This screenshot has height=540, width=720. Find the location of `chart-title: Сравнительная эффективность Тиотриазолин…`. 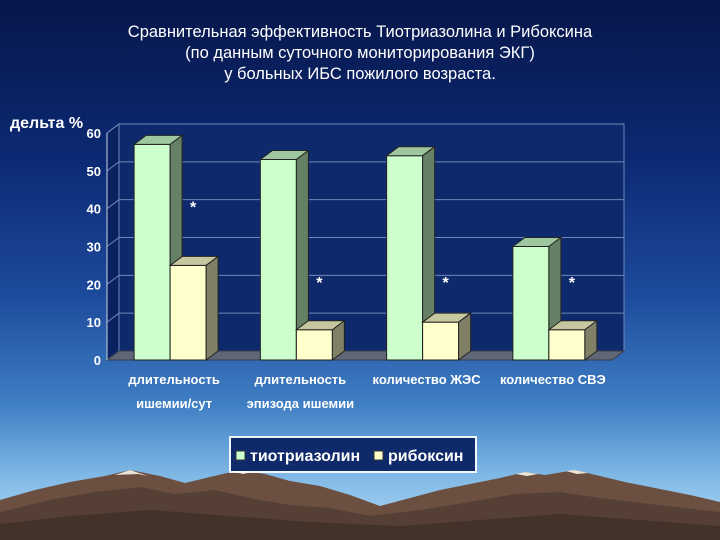

chart-title: Сравнительная эффективность Тиотриазолин… is located at coordinates (360, 53).